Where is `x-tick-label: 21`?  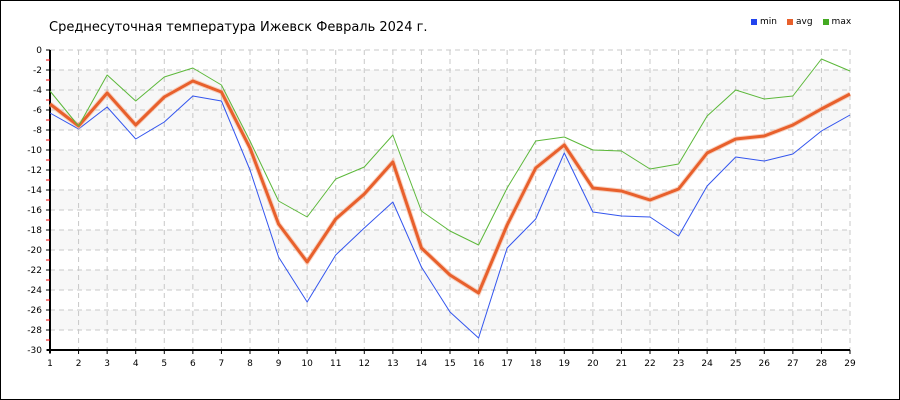 x-tick-label: 21 is located at coordinates (621, 364).